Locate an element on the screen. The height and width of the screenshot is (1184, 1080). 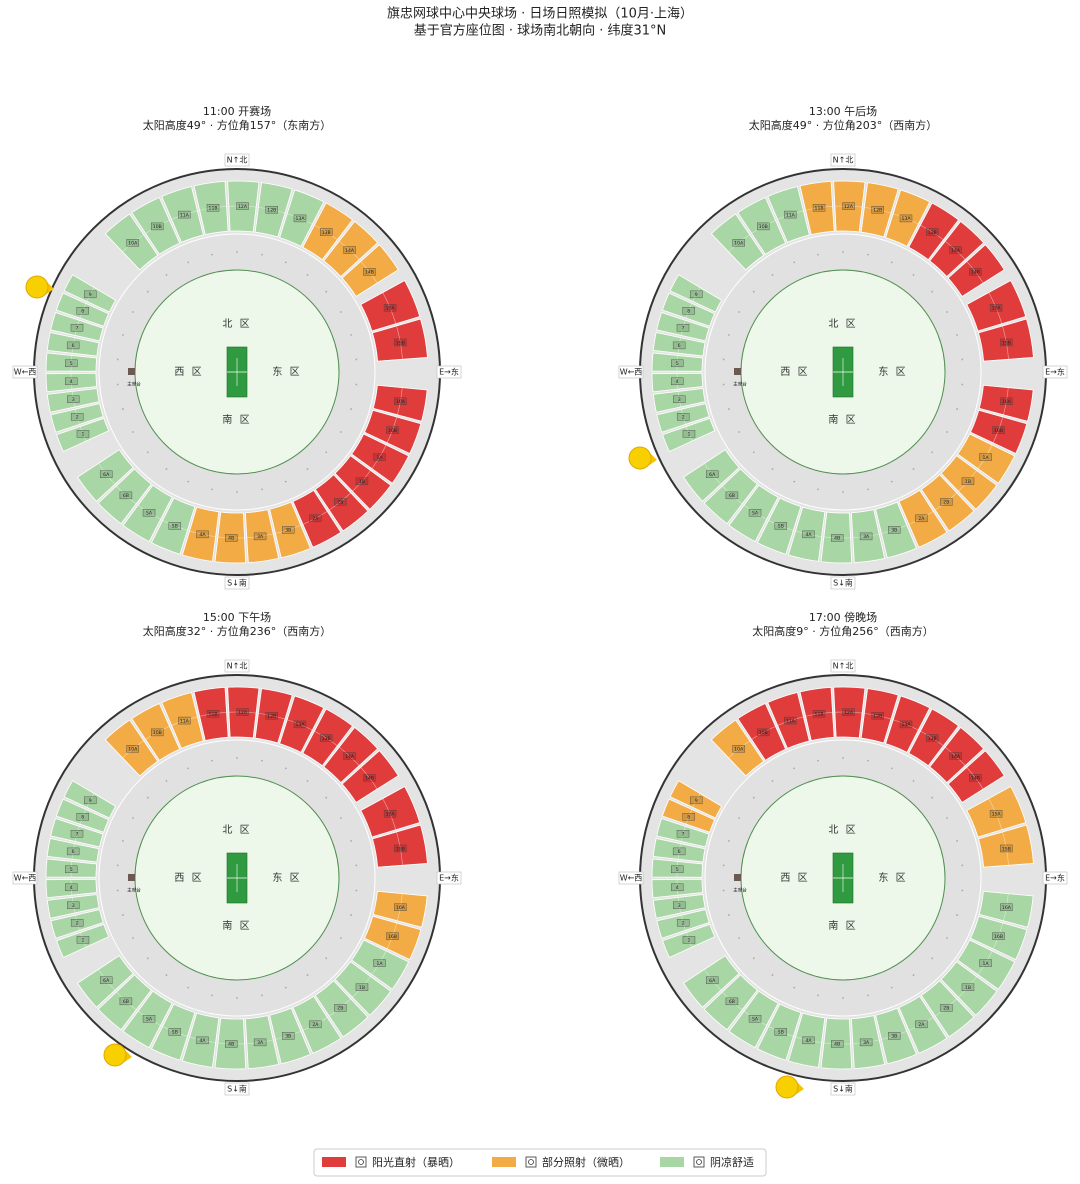
compass-label: W←西 is located at coordinates (25, 878).